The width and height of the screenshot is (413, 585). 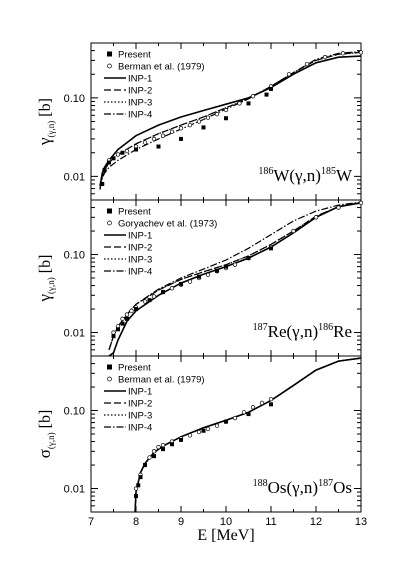 What do you see at coordinates (181, 522) in the screenshot?
I see `x-tick-label: 9` at bounding box center [181, 522].